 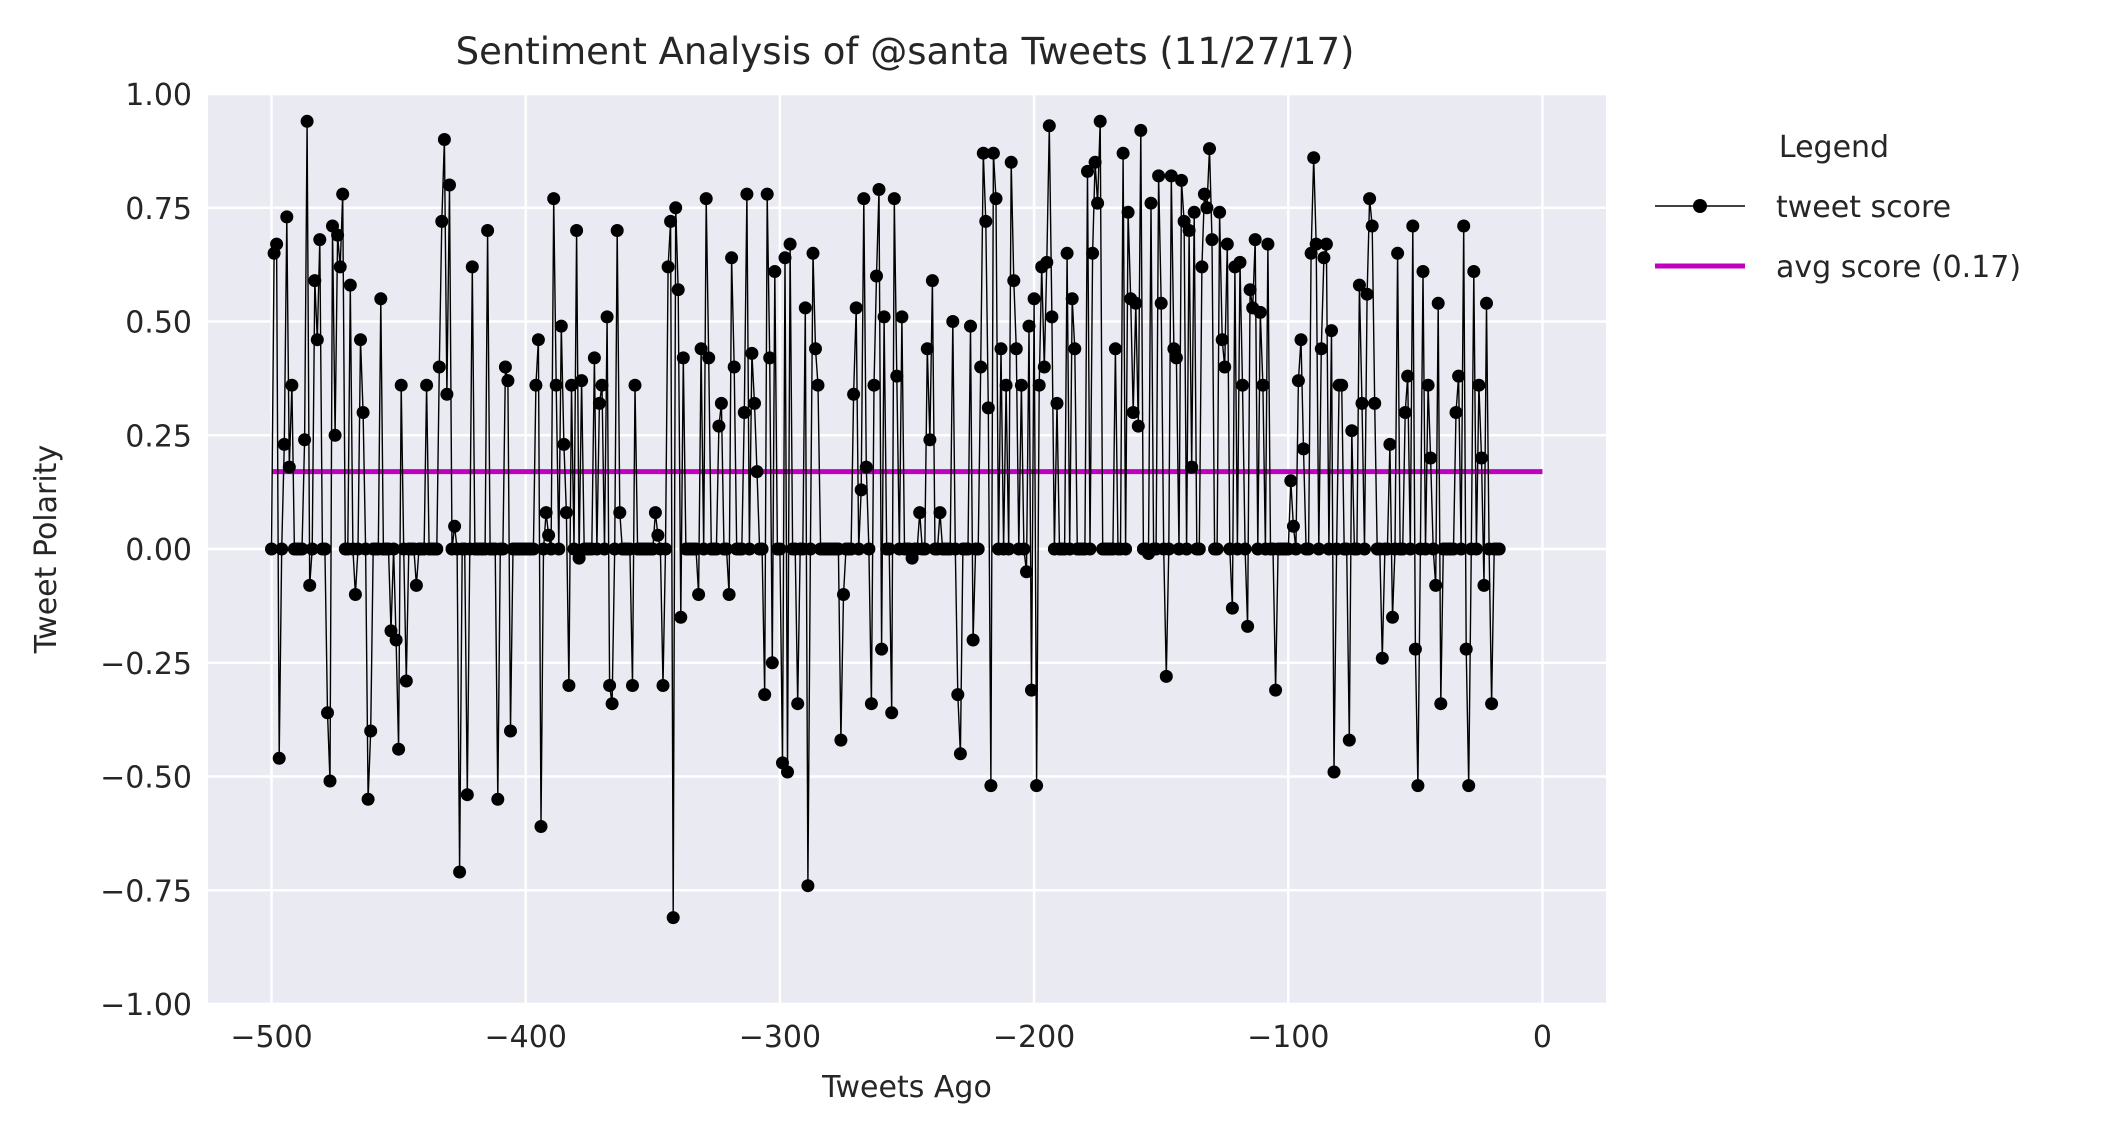 I want to click on y-tick-label: −0.75, so click(x=146, y=891).